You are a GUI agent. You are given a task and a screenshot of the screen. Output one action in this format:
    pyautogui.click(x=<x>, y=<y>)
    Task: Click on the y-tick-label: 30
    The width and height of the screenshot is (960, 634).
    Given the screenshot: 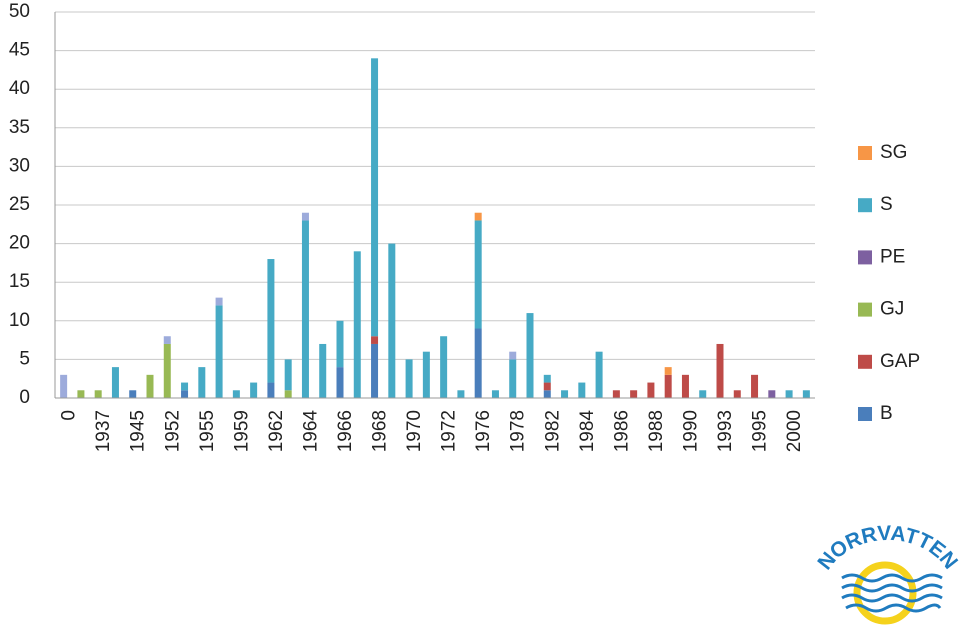 What is the action you would take?
    pyautogui.click(x=19, y=165)
    